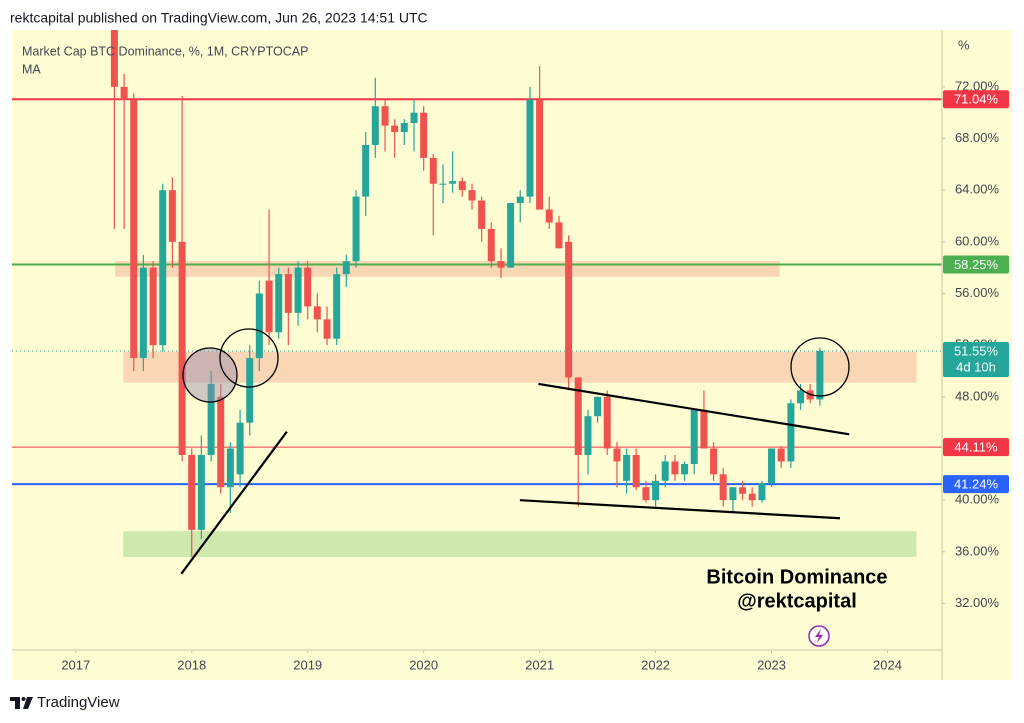 This screenshot has height=723, width=1024. Describe the element at coordinates (977, 85) in the screenshot. I see `y-tick-label: 72.00%` at that location.